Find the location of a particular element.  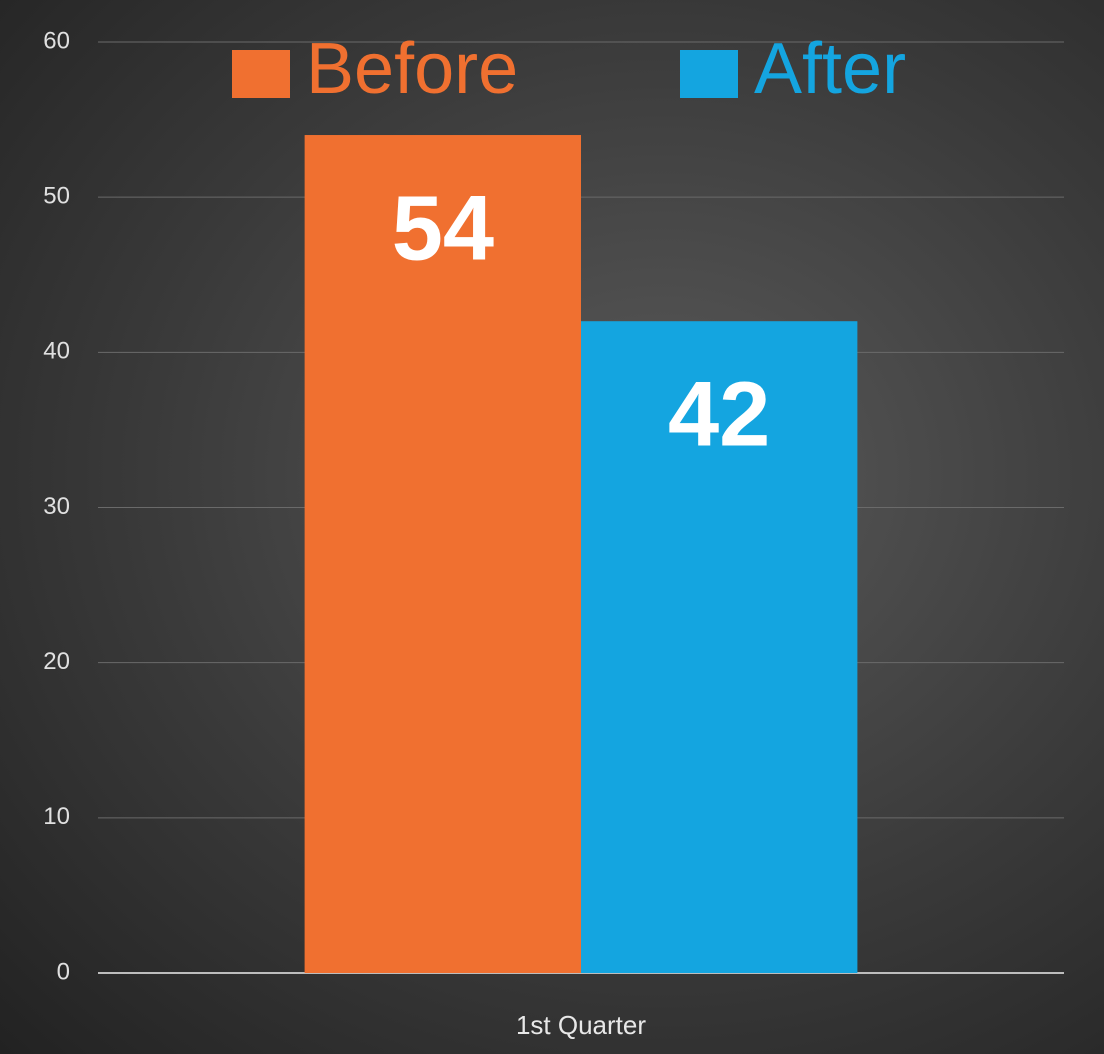

legend-label: Before is located at coordinates (412, 69).